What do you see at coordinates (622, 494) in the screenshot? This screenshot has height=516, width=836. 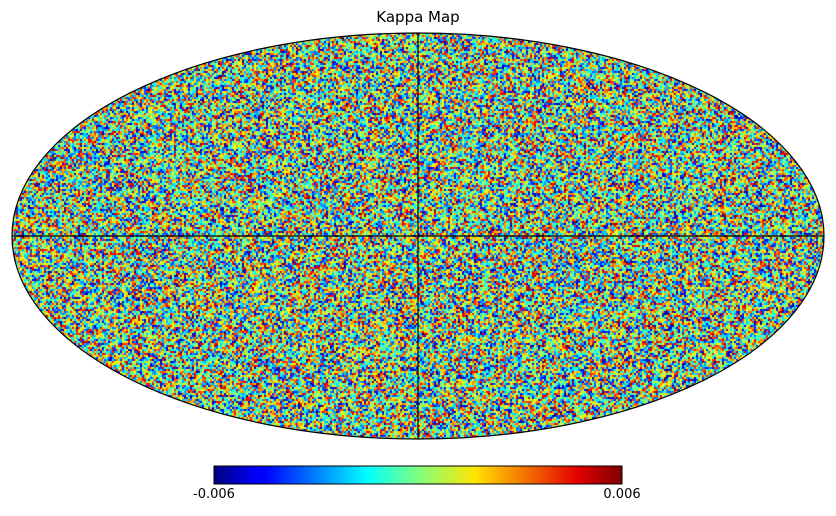 I see `colorbar-max-label: 0.006` at bounding box center [622, 494].